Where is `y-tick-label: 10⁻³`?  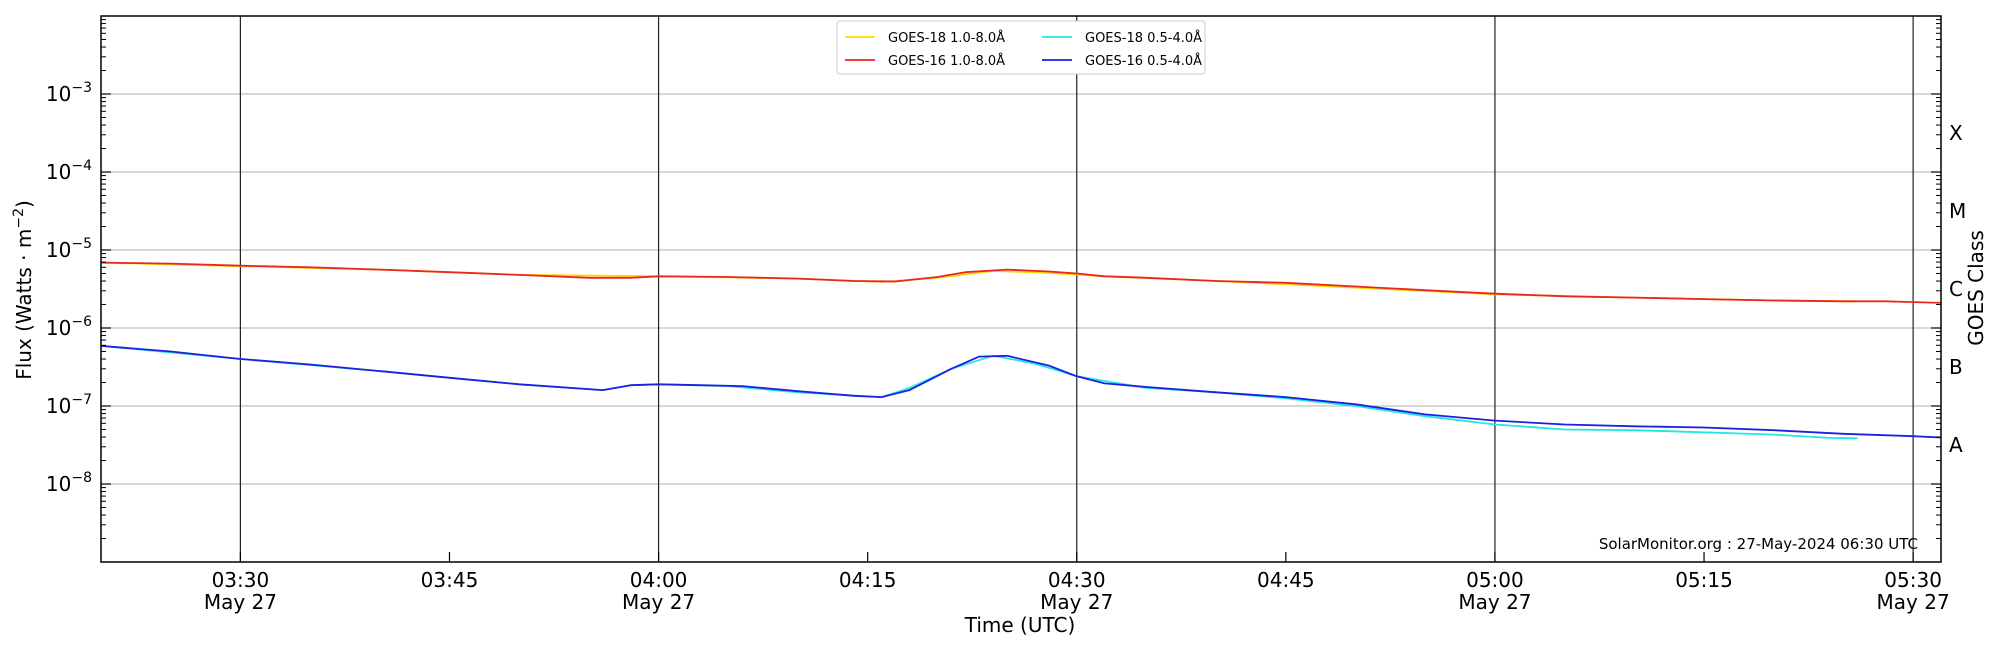 y-tick-label: 10⁻³ is located at coordinates (69, 93).